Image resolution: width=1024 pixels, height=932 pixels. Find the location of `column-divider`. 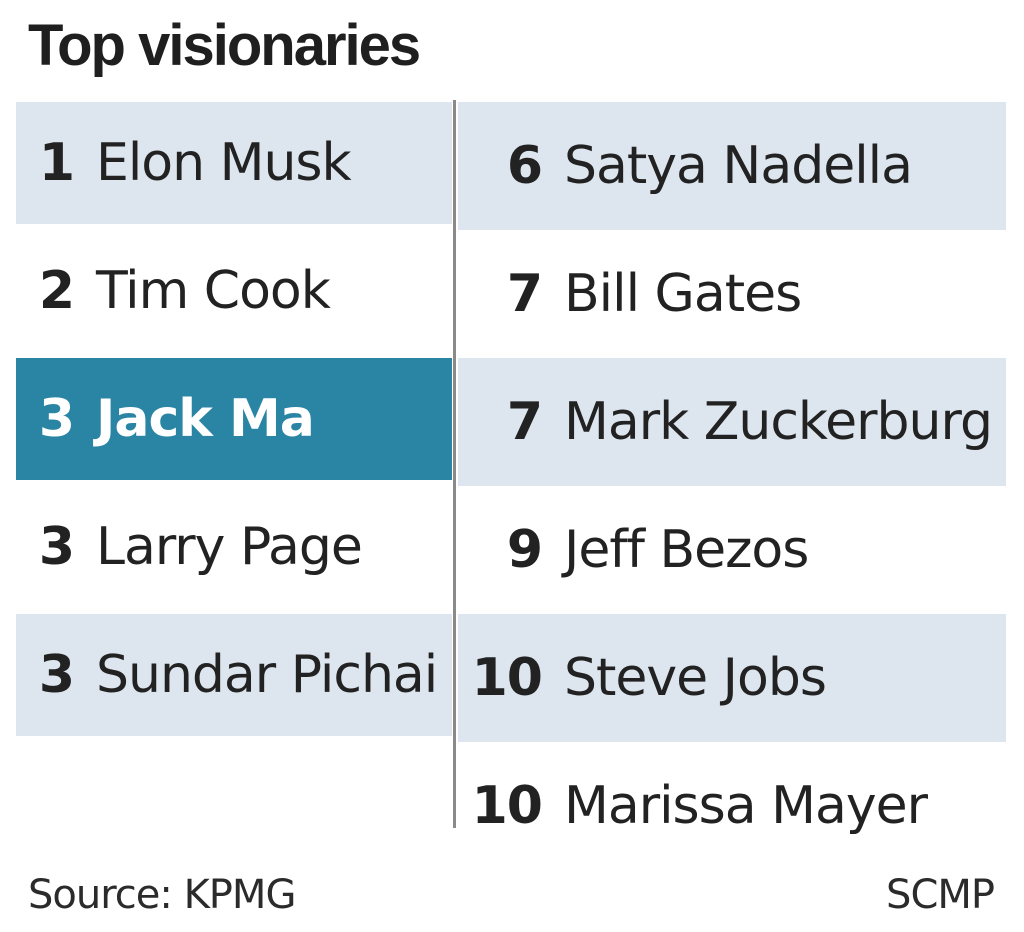

column-divider is located at coordinates (454, 464).